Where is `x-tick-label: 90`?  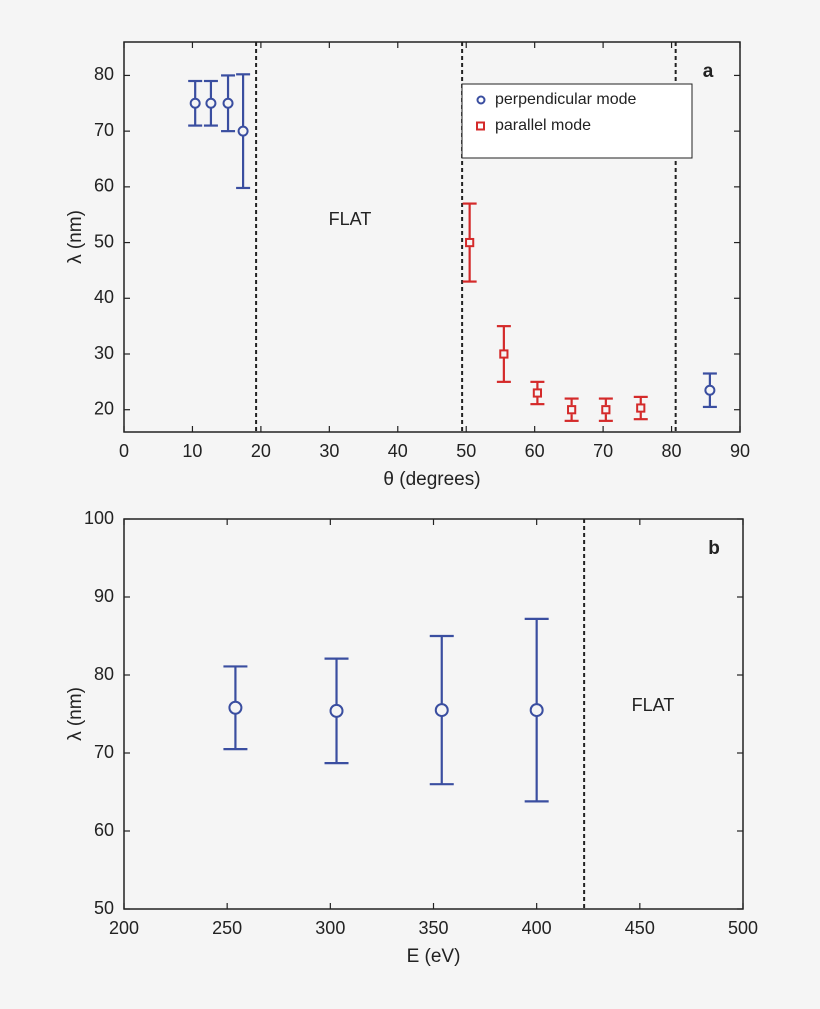 x-tick-label: 90 is located at coordinates (740, 451).